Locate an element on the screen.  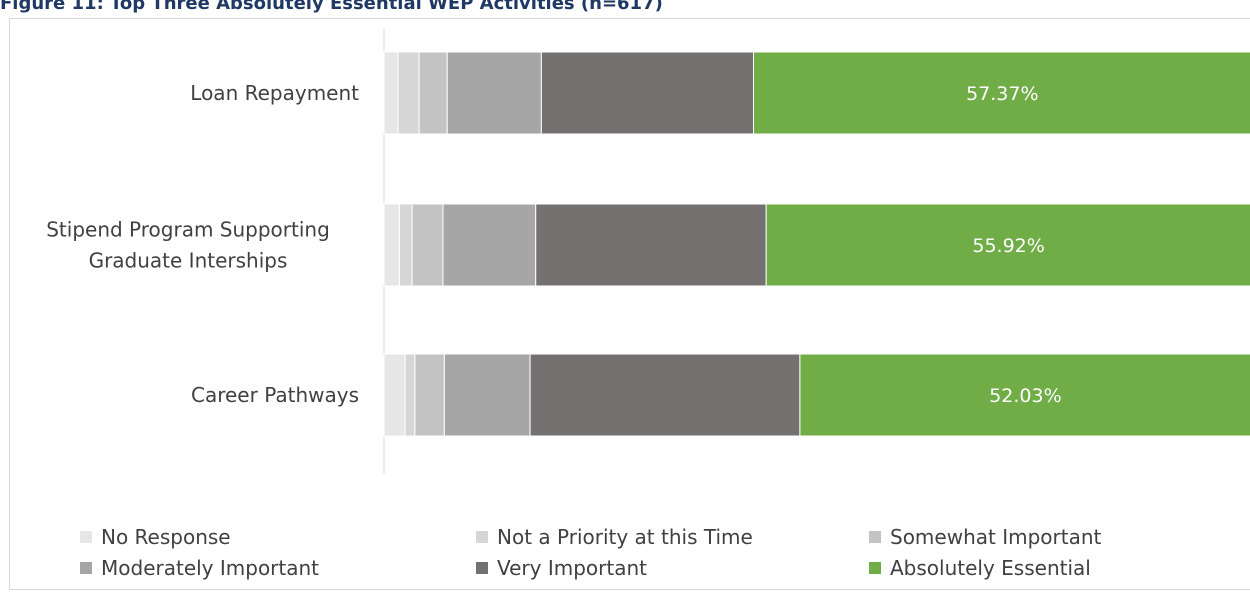
legend-item-3: Moderately Important is located at coordinates (199, 568).